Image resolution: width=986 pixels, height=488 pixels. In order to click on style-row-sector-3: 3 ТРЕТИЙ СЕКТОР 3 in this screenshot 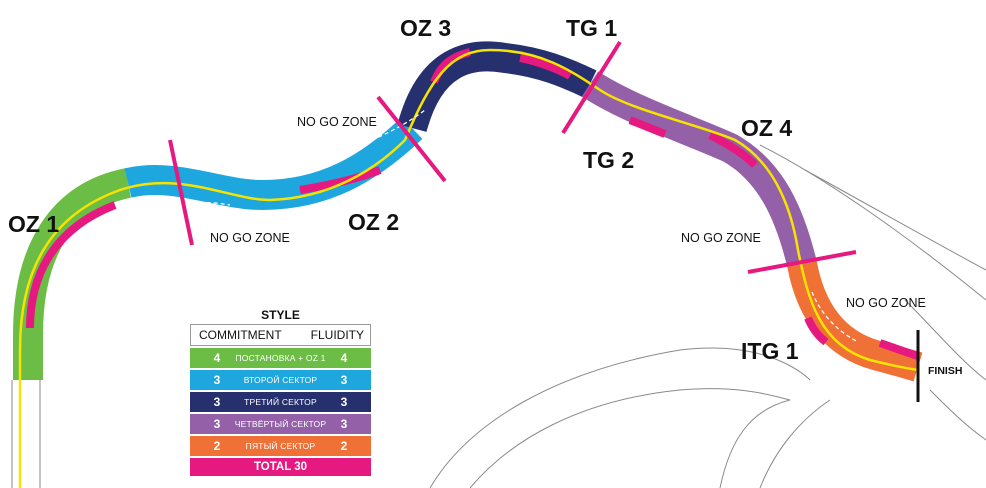, I will do `click(280, 402)`.